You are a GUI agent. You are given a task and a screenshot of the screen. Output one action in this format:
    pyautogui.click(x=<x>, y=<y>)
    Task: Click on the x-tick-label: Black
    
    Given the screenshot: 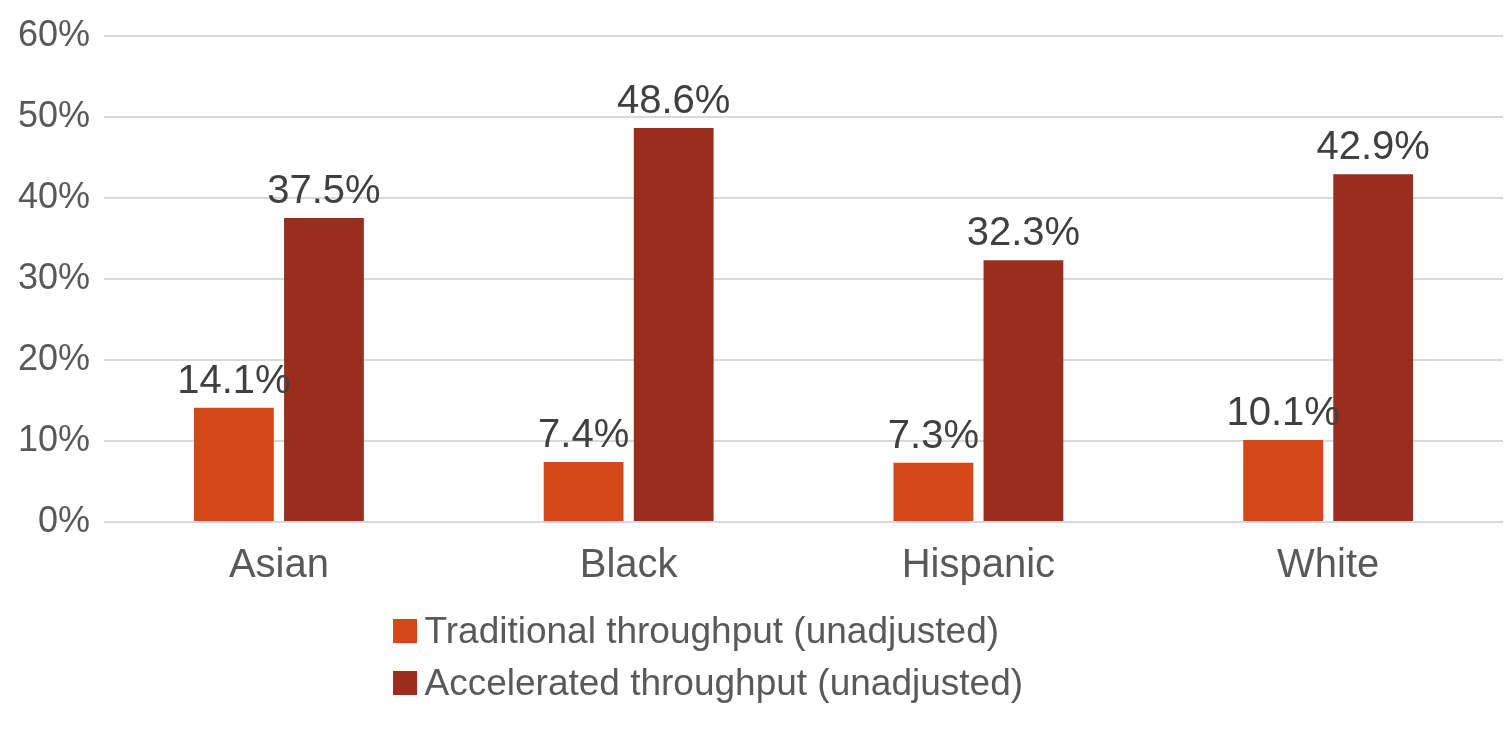 What is the action you would take?
    pyautogui.click(x=629, y=563)
    